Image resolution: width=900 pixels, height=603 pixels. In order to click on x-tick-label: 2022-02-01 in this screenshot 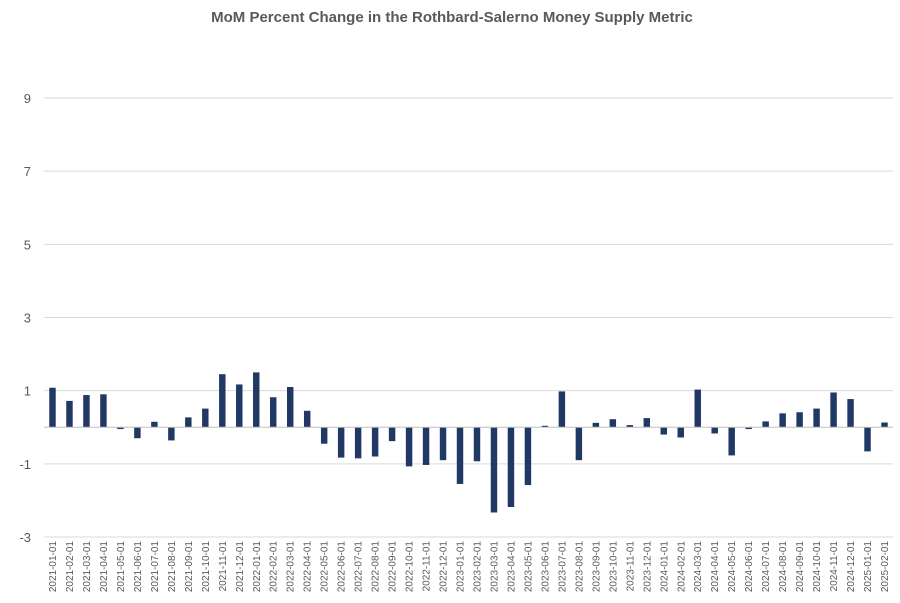, I will do `click(274, 567)`.